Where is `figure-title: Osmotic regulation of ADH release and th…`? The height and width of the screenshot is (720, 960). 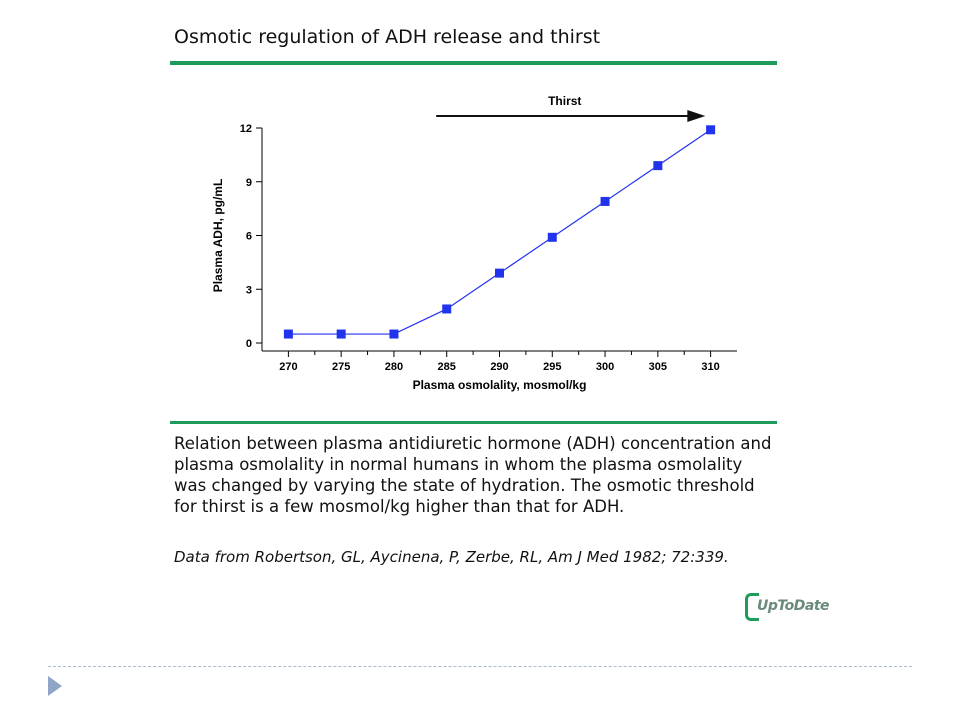 figure-title: Osmotic regulation of ADH release and th… is located at coordinates (387, 37).